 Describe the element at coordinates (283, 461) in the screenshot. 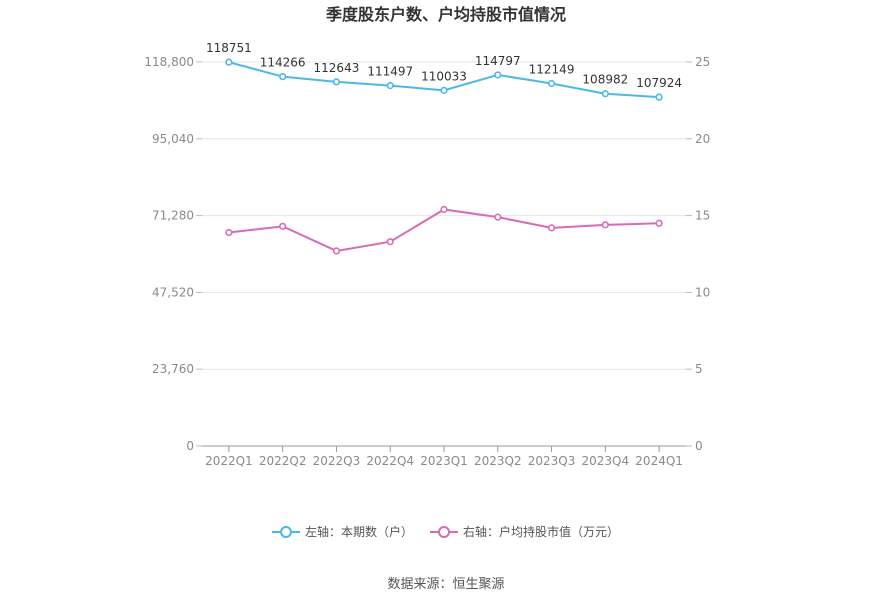

I see `x-tick-label: 2022Q2` at that location.